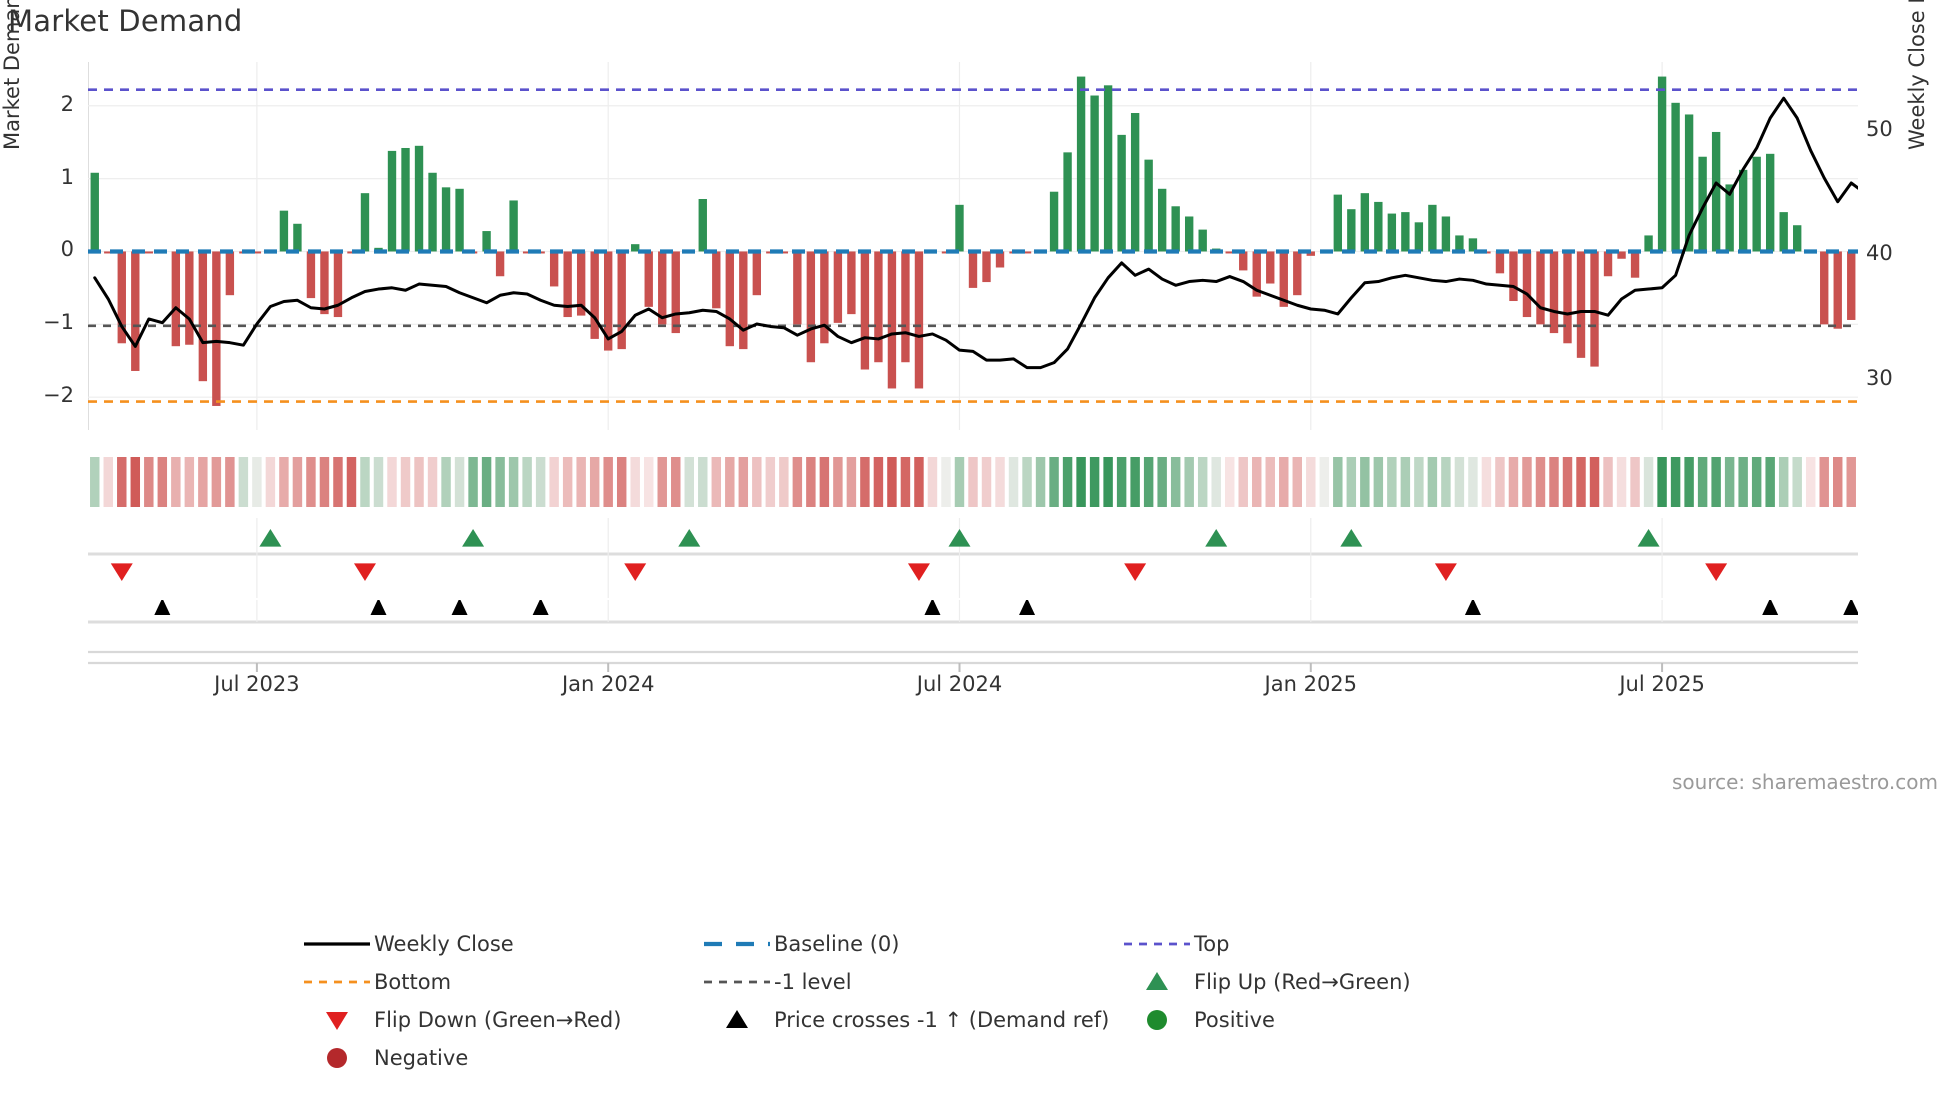 This screenshot has height=1102, width=1960. I want to click on sentiment-heatmap-strip, so click(973, 482).